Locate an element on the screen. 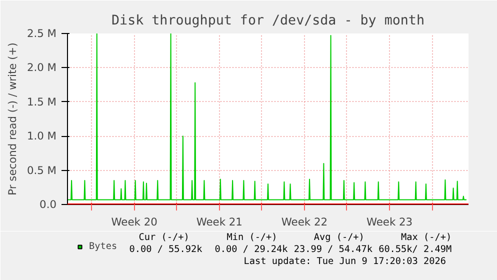 This screenshot has width=497, height=280. text: Max (-/+) is located at coordinates (426, 237).